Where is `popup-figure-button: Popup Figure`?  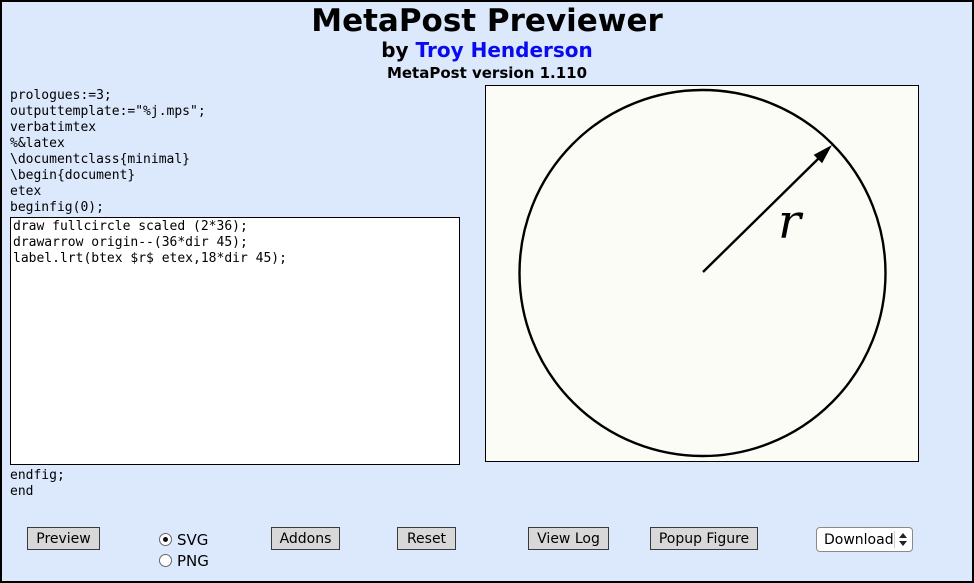
popup-figure-button: Popup Figure is located at coordinates (704, 538).